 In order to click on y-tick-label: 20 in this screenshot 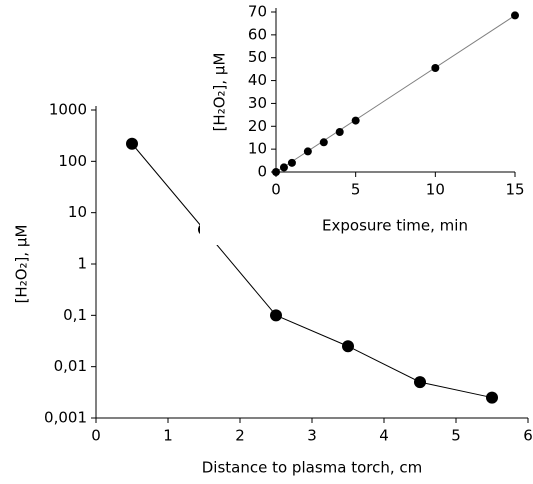, I will do `click(257, 126)`.